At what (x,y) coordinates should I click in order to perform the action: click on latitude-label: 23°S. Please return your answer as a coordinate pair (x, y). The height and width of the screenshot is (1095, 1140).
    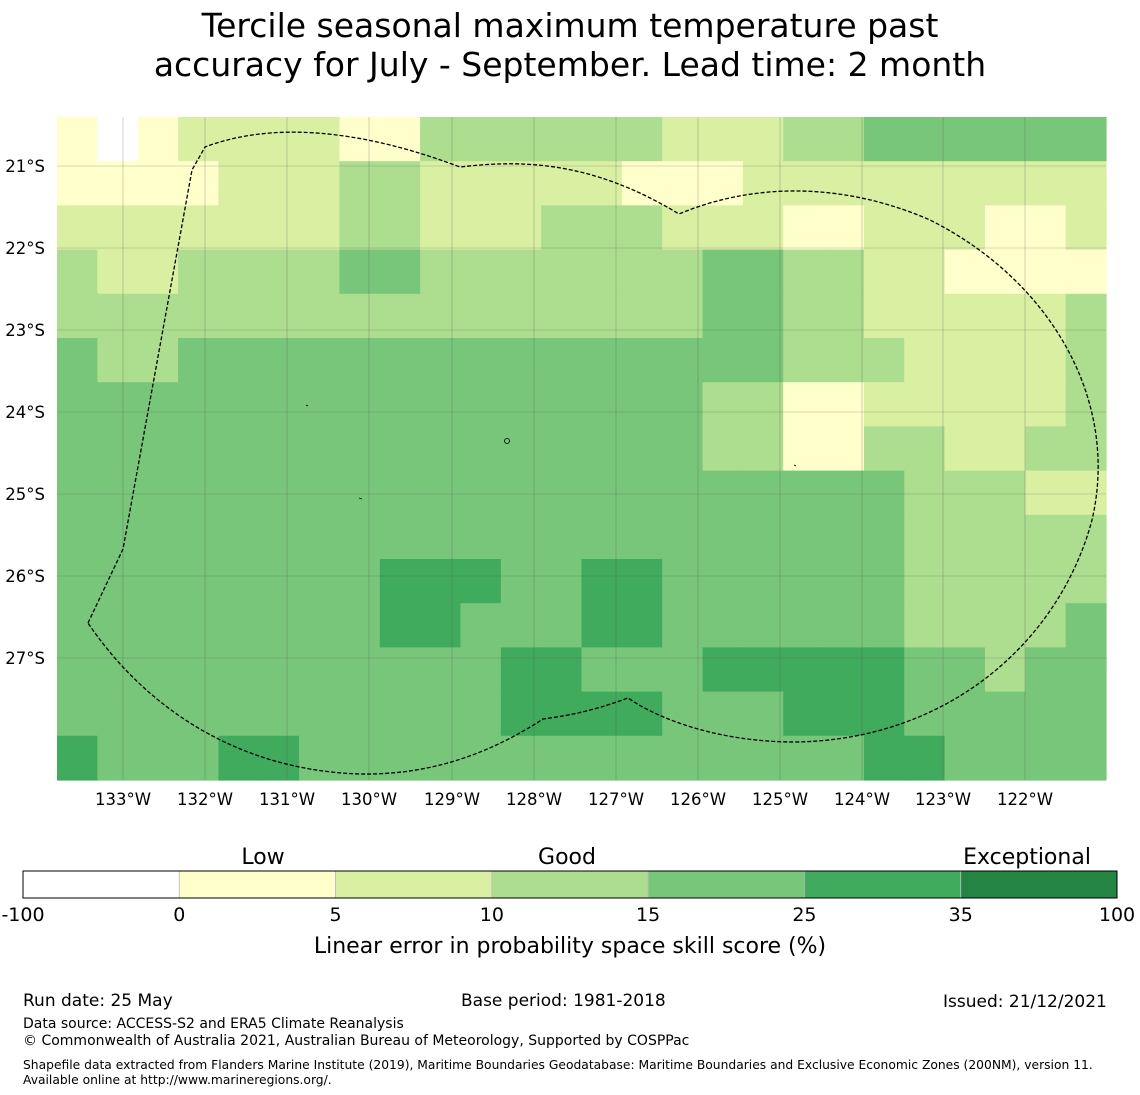
    Looking at the image, I should click on (25, 330).